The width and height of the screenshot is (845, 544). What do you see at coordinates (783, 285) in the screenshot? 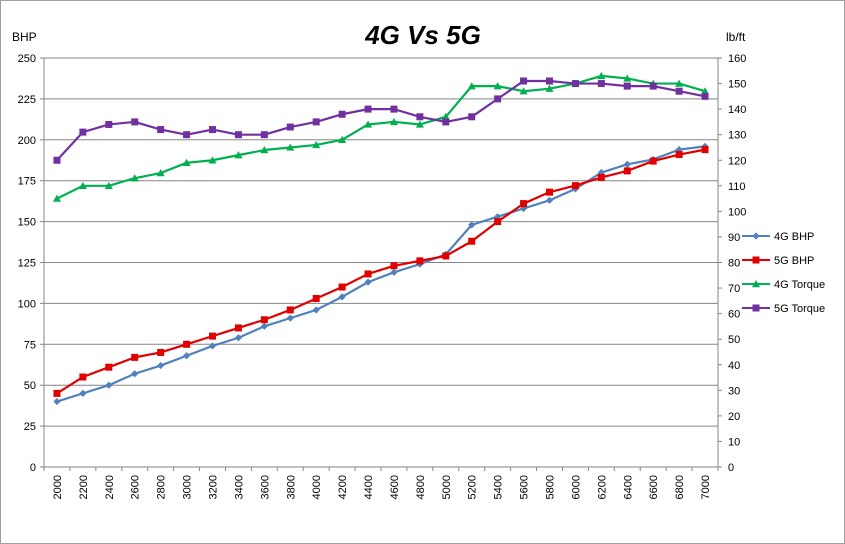
I see `legend-item-4g-torque: 4G Torque` at bounding box center [783, 285].